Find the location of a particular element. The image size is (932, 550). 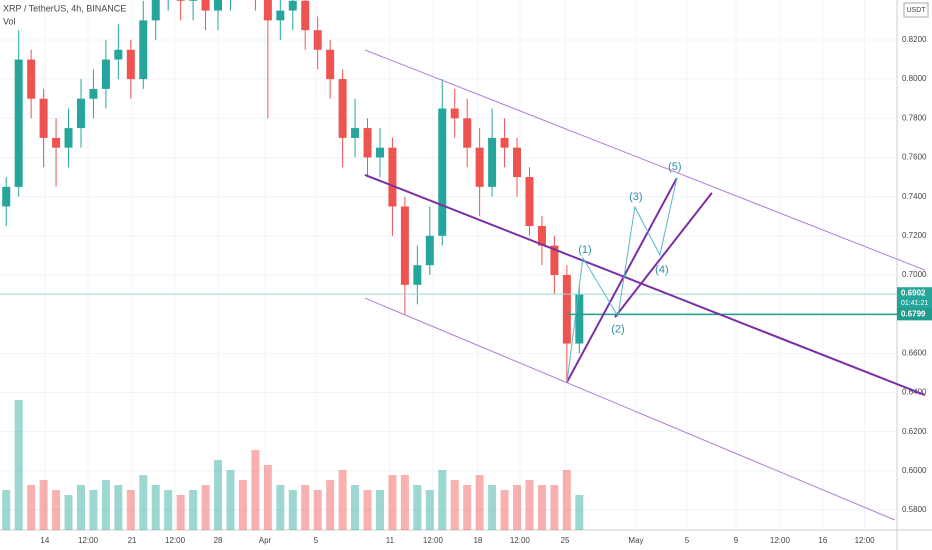

x-tick-label: 9 is located at coordinates (736, 540).